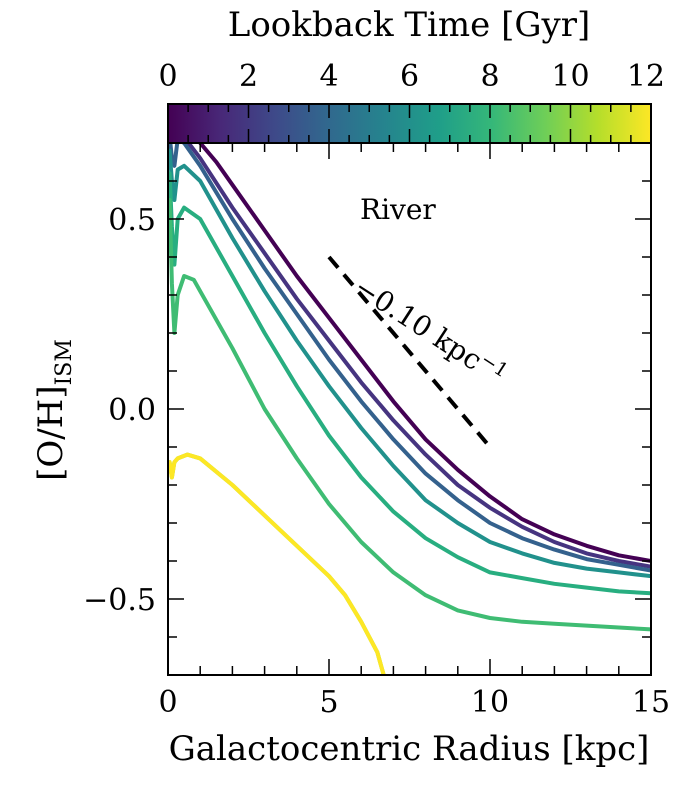 The height and width of the screenshot is (800, 700). I want to click on colorbar: 0 2 4 6 8 10 12 Lookback Time [Gyr], so click(411, 74).